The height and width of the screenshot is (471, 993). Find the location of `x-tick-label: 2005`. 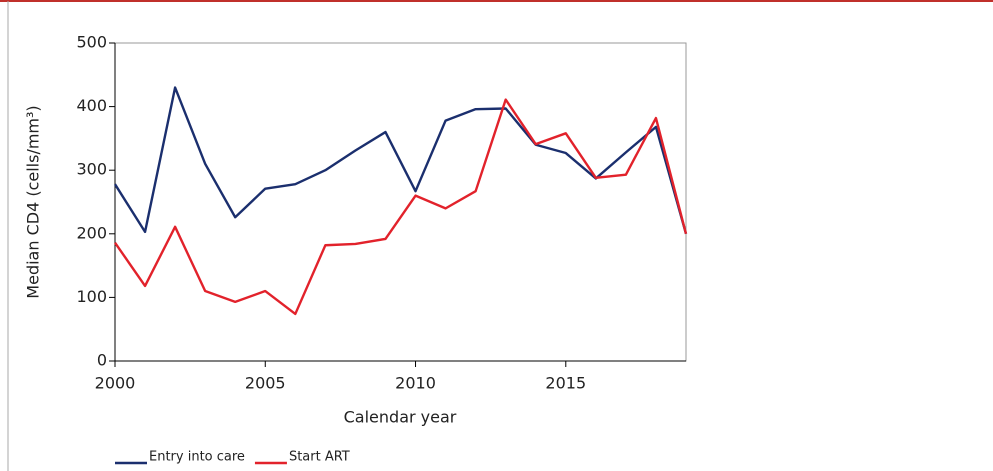

x-tick-label: 2005 is located at coordinates (265, 383).